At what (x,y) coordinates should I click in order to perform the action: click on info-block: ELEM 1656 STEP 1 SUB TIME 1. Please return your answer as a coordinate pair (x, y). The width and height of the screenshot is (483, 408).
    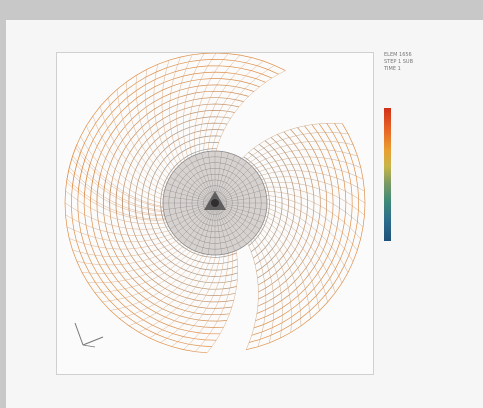
    Looking at the image, I should click on (419, 62).